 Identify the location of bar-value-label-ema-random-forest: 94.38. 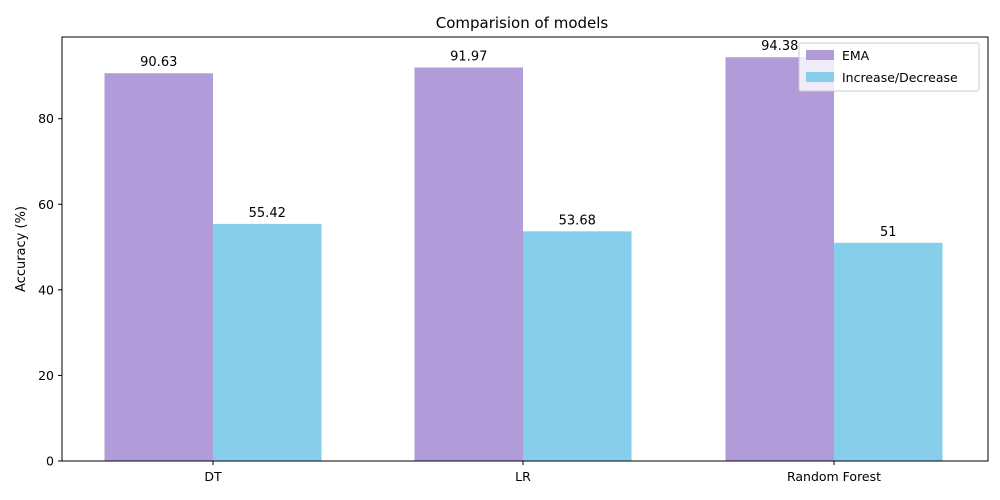
(779, 46).